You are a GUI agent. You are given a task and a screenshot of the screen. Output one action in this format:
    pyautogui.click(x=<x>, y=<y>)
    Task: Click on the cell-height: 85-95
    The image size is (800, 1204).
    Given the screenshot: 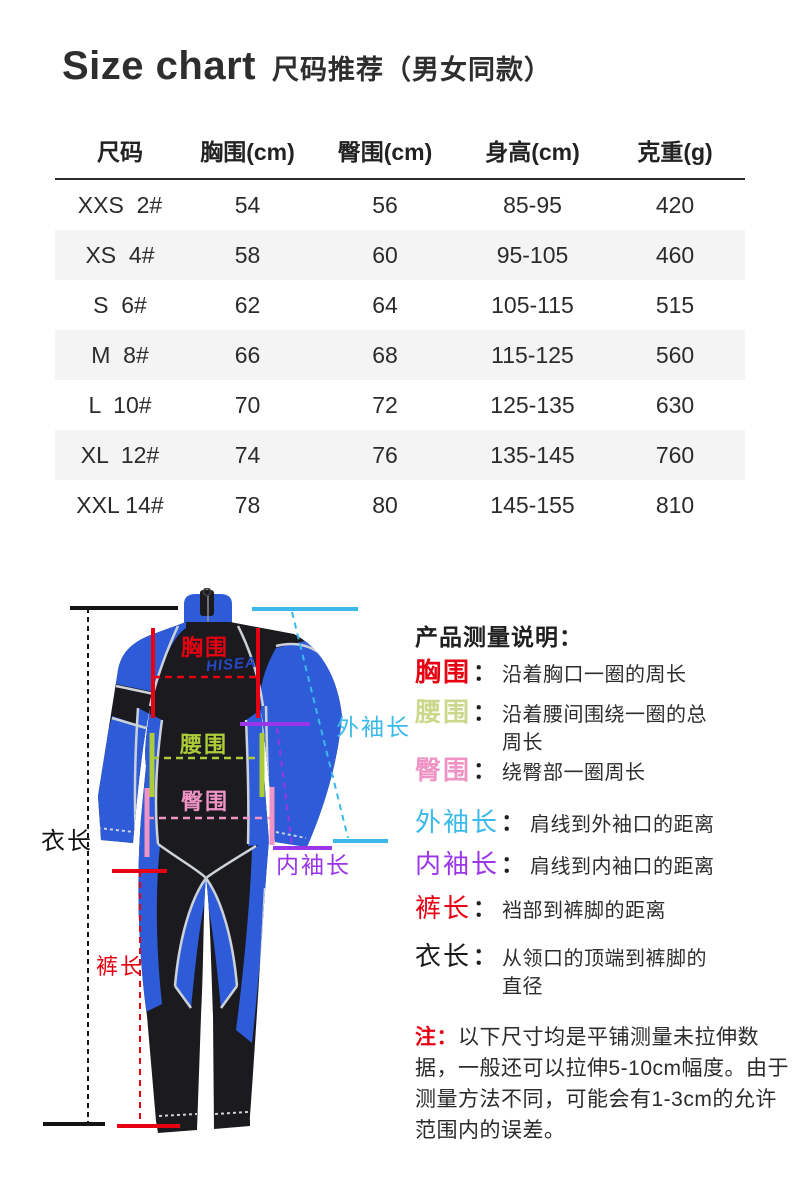 What is the action you would take?
    pyautogui.click(x=532, y=204)
    